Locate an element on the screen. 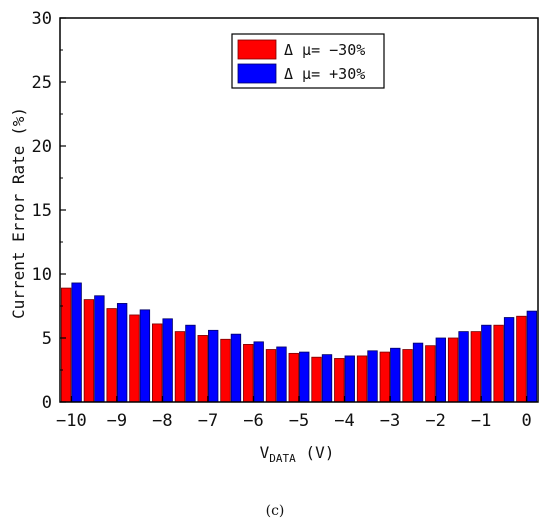  bar-series-1-x--3.5 is located at coordinates (362, 379).